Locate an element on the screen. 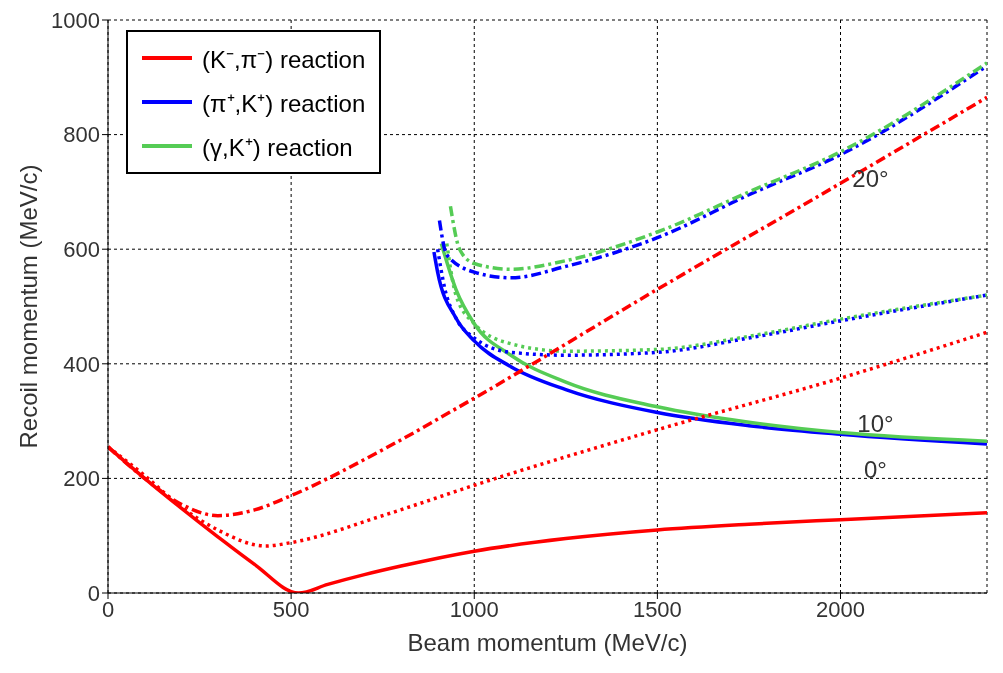  y-tick-label: 600 is located at coordinates (81, 250).